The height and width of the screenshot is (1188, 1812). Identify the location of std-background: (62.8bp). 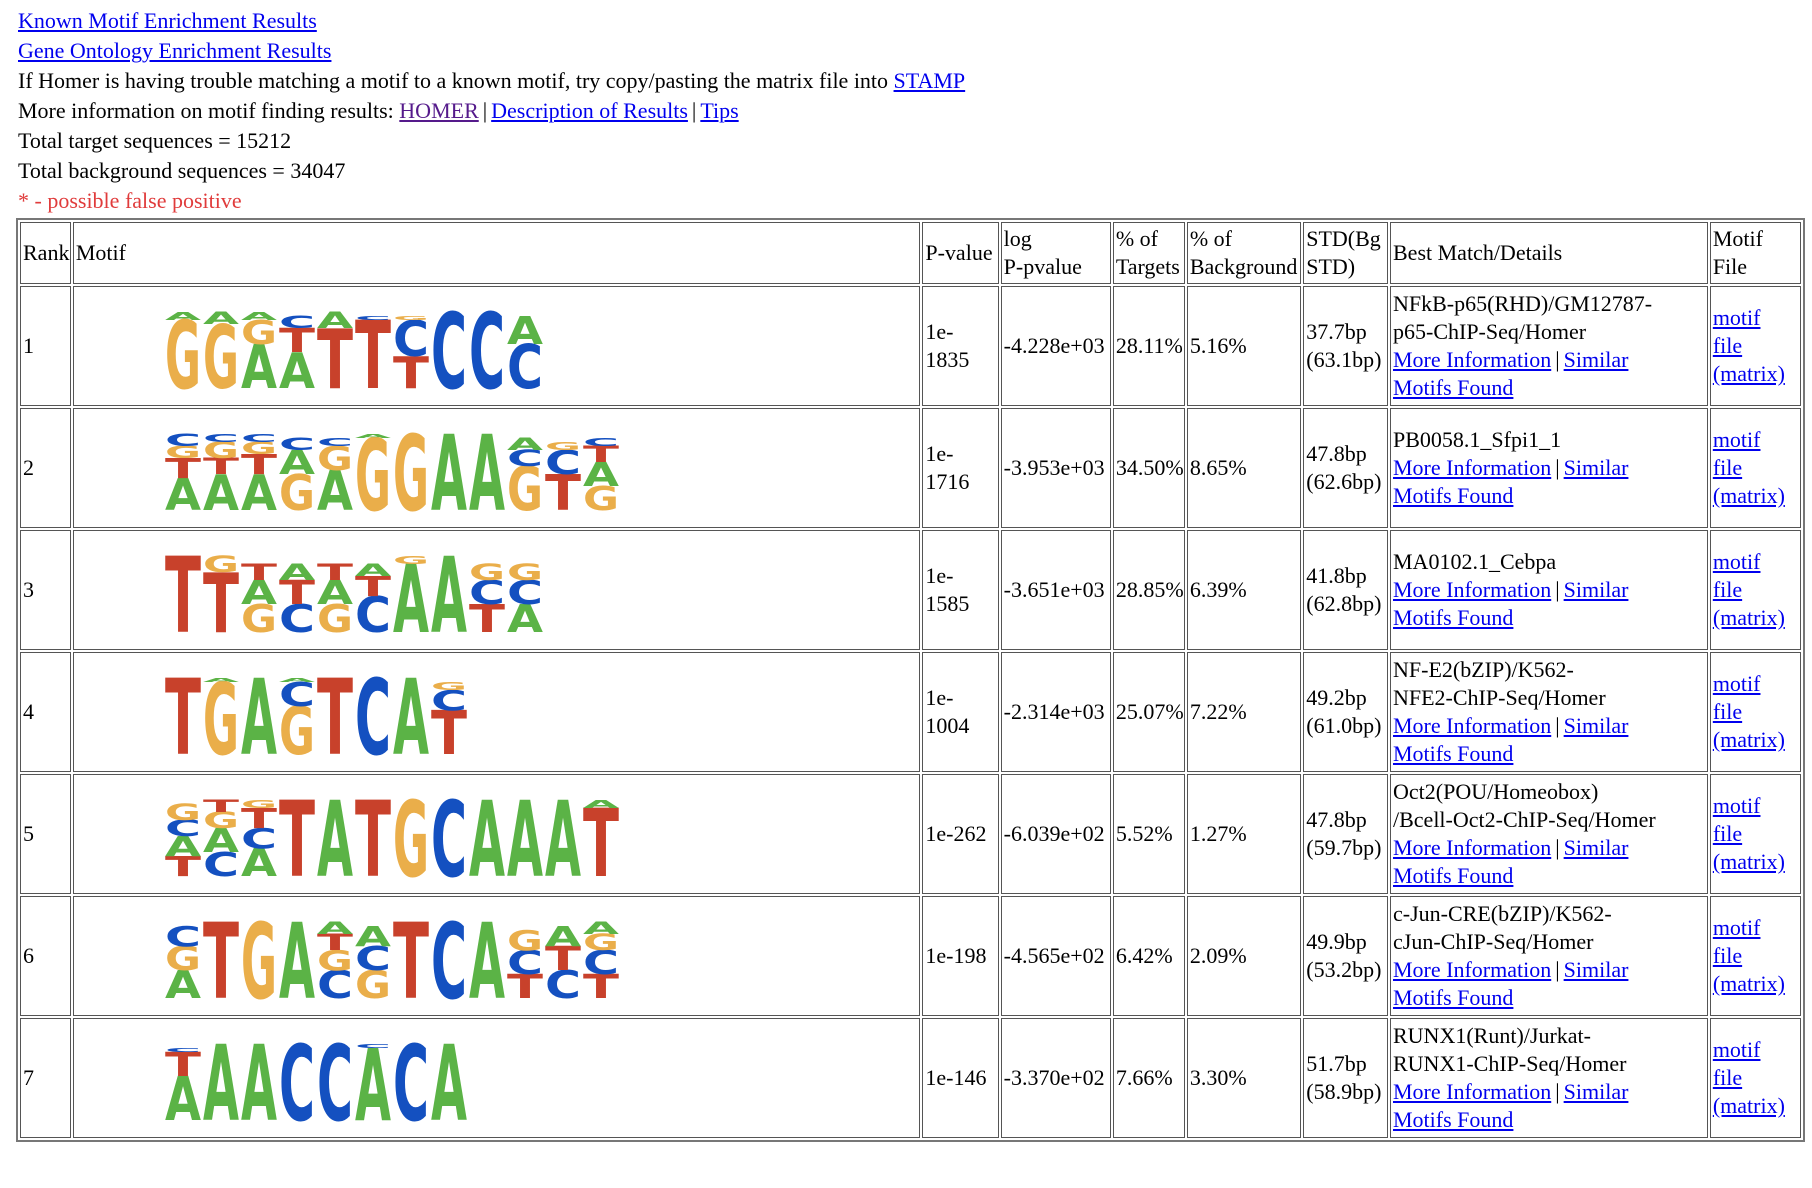
(1344, 603).